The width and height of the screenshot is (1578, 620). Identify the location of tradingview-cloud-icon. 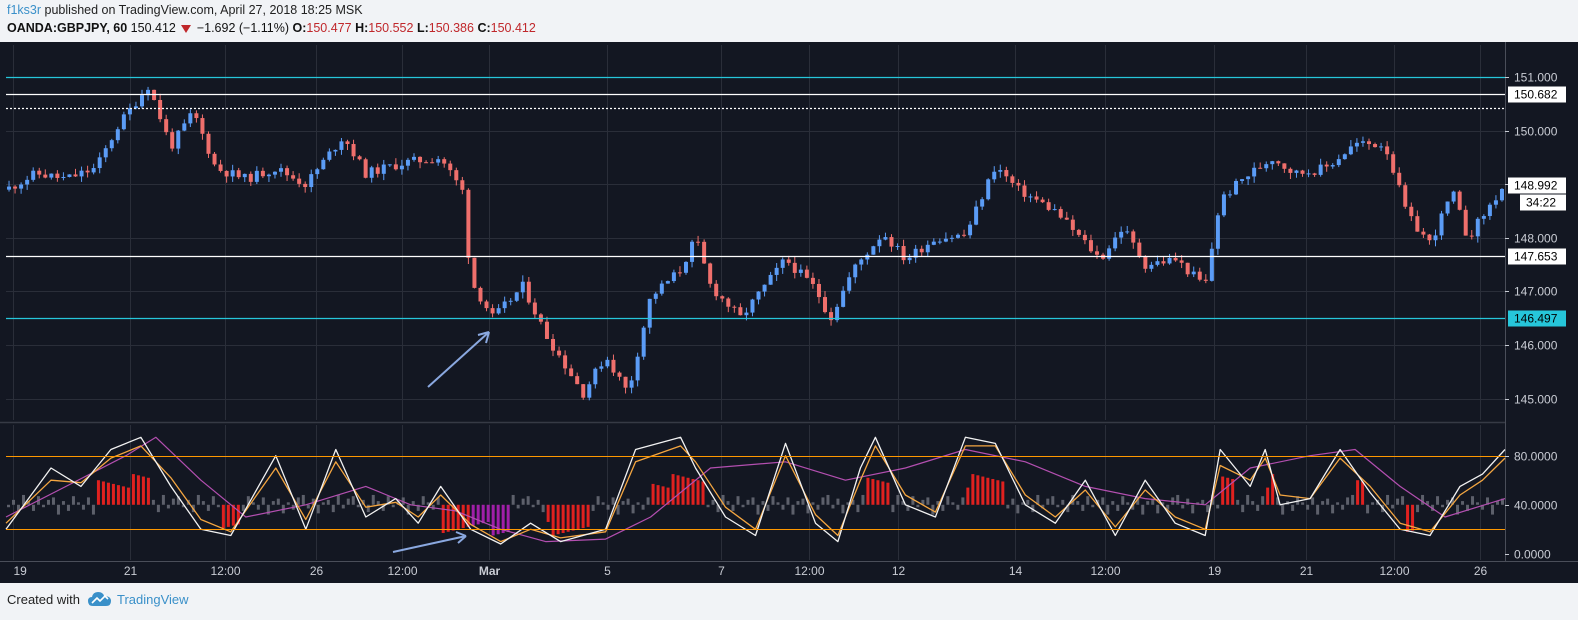
(100, 599).